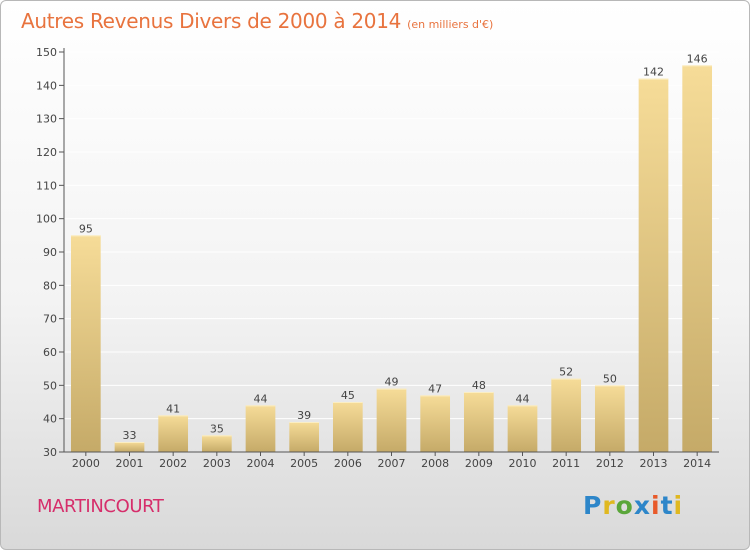  Describe the element at coordinates (86, 228) in the screenshot. I see `data-label: 95` at that location.